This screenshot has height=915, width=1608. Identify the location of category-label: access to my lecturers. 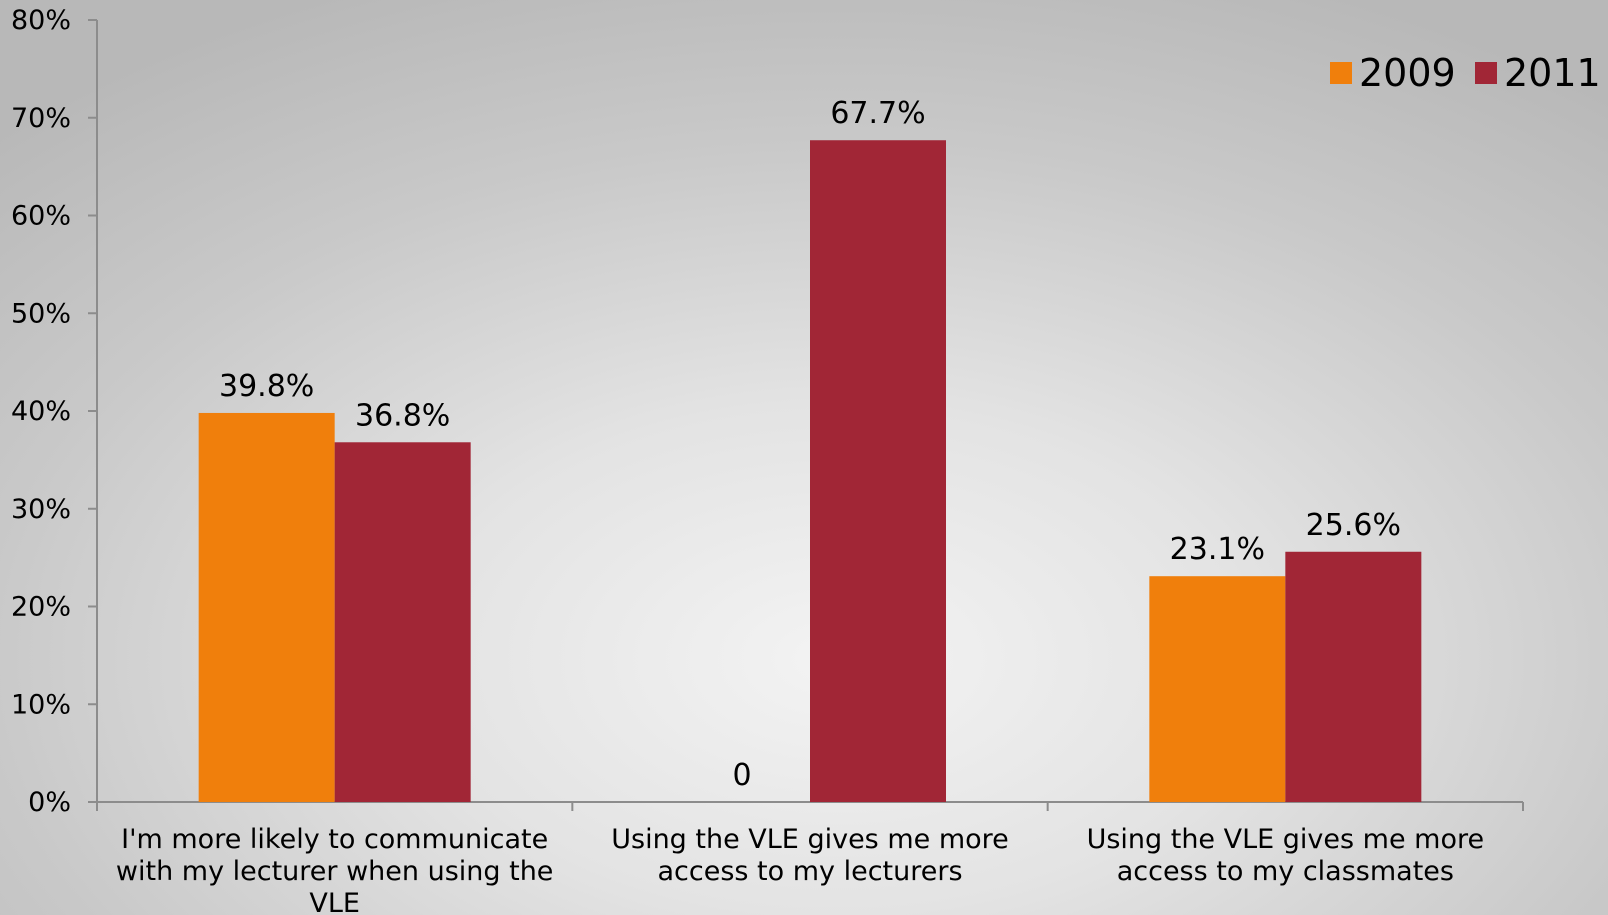
(809, 871).